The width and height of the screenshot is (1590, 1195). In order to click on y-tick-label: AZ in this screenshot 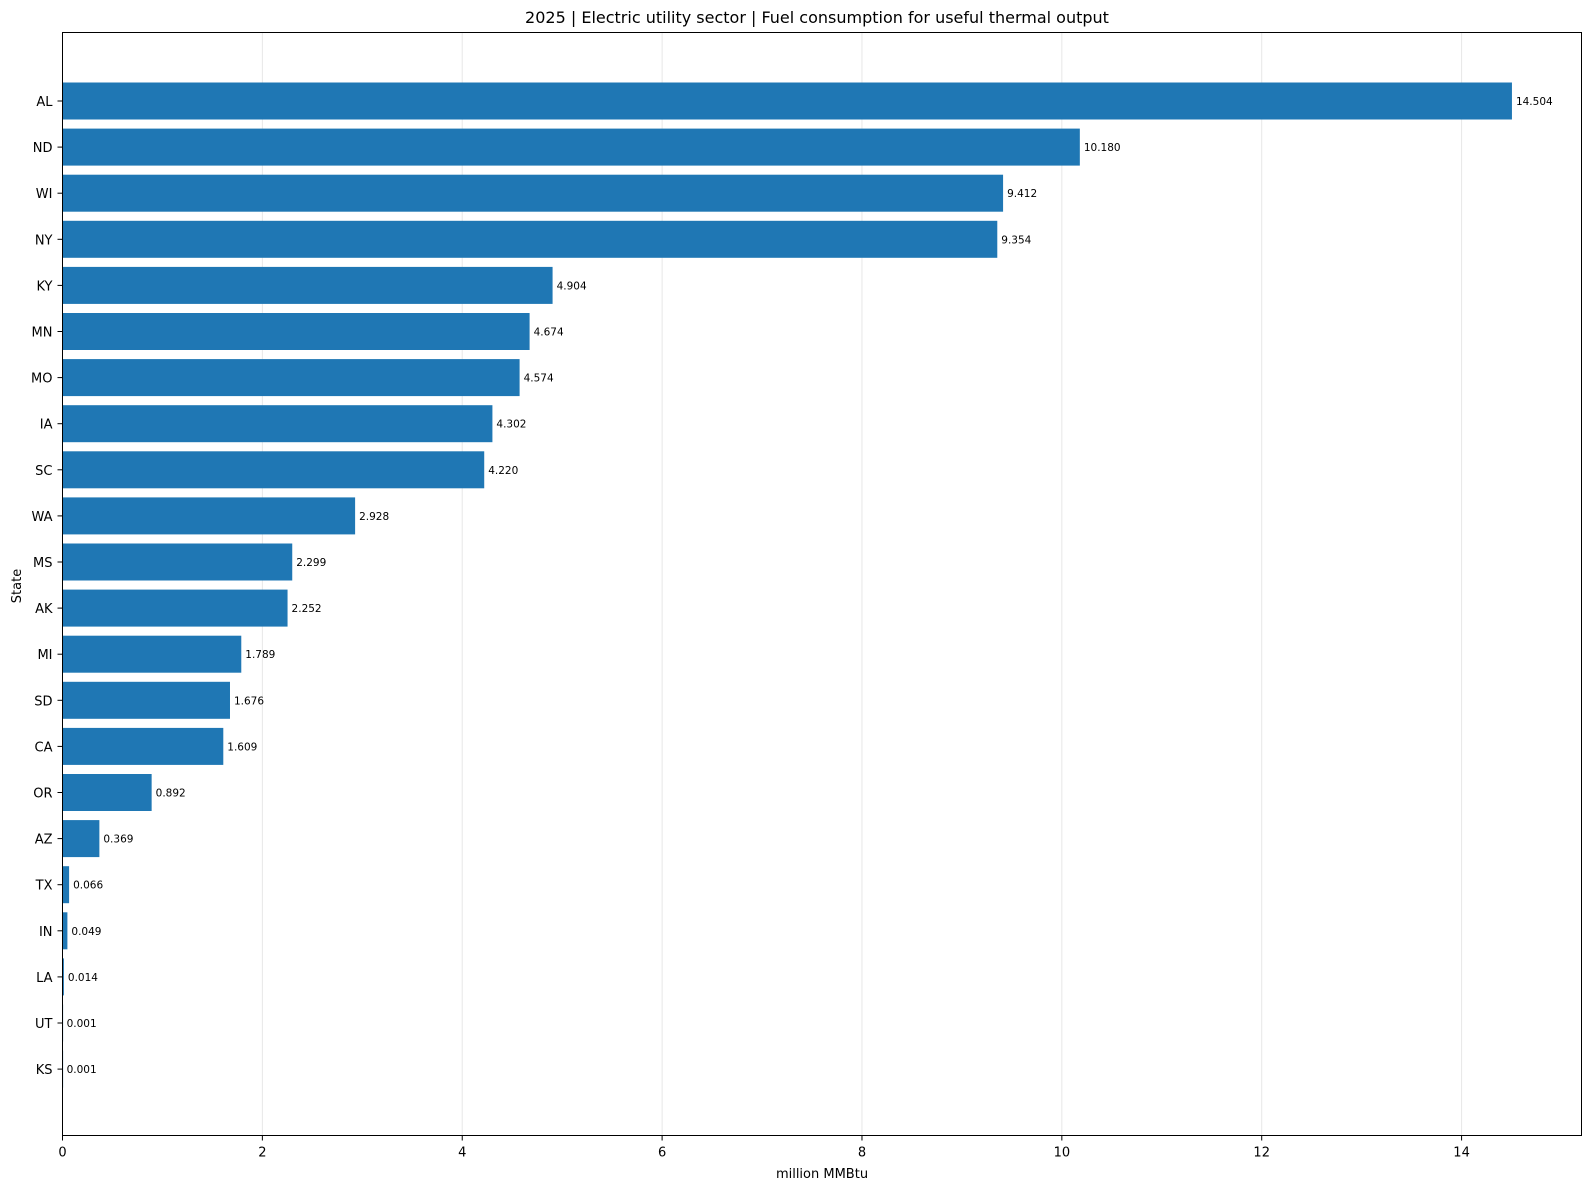, I will do `click(44, 840)`.